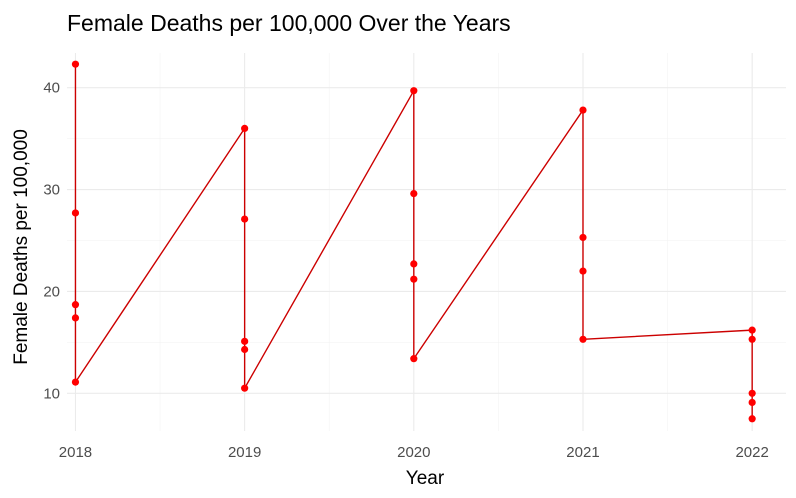  Describe the element at coordinates (21, 247) in the screenshot. I see `y-axis-title: Female Deaths per 100,000` at that location.